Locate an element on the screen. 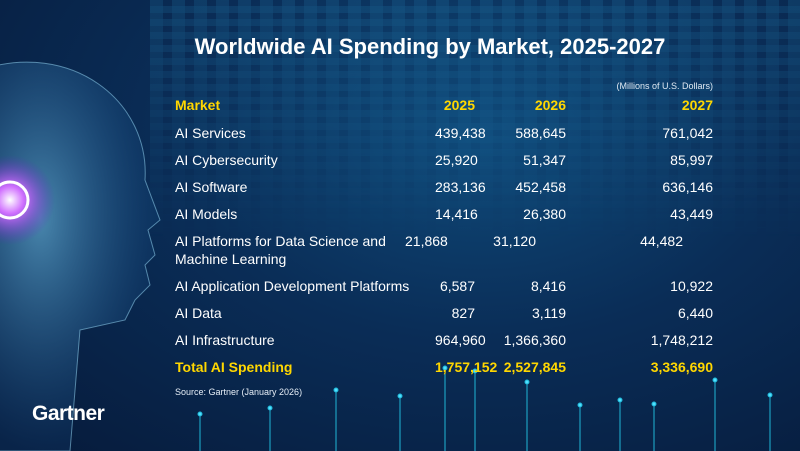  cell-2026: 3,119 is located at coordinates (549, 313).